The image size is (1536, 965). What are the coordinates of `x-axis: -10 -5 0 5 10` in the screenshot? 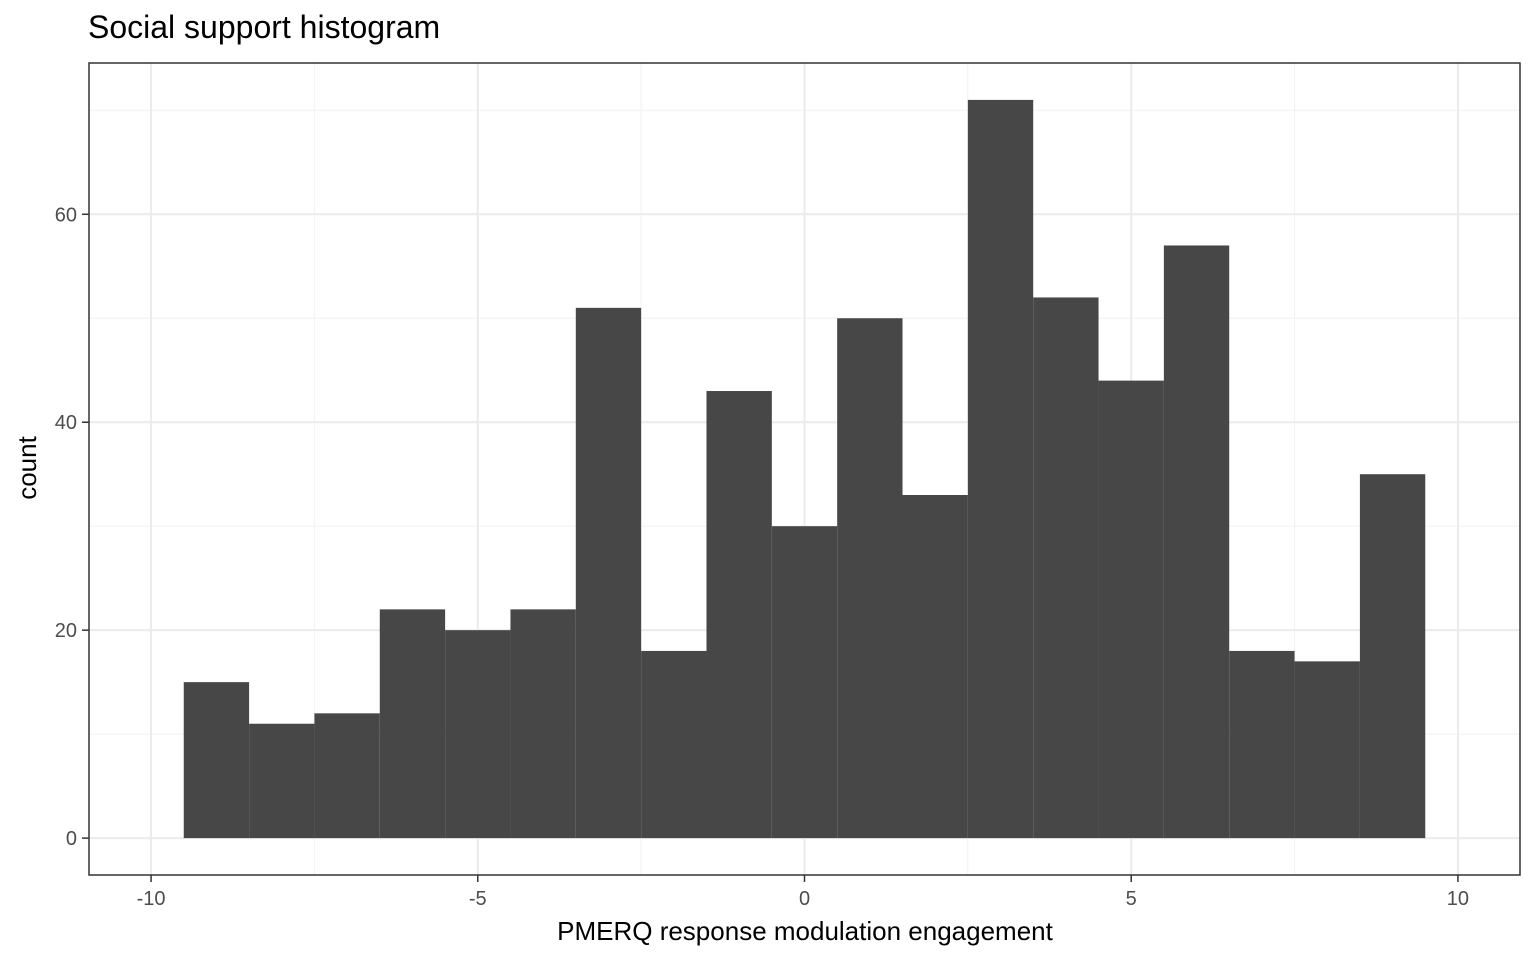 It's located at (803, 892).